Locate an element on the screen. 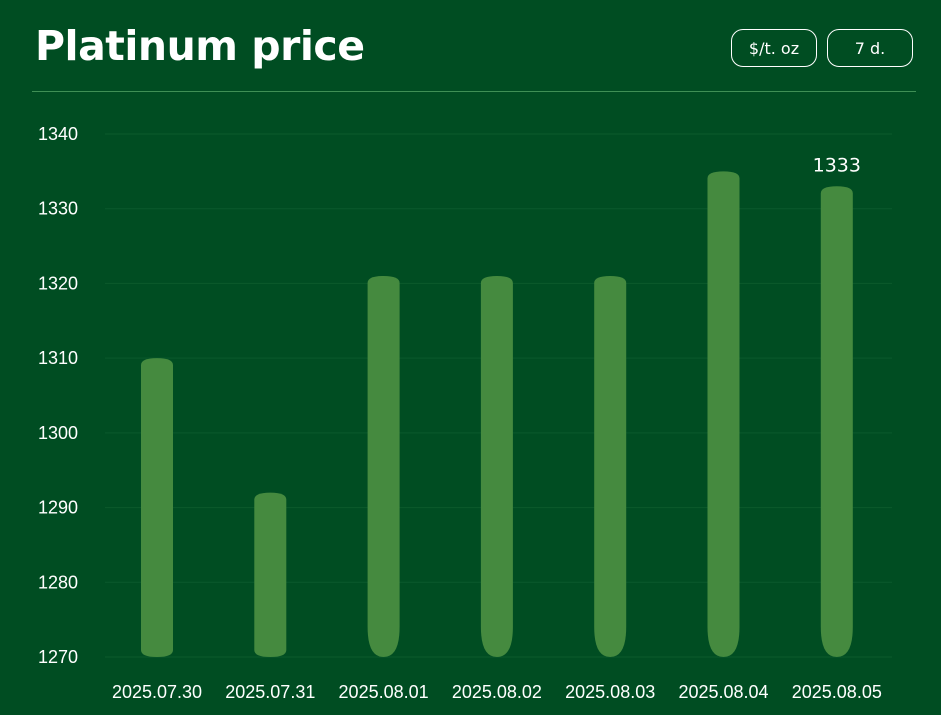  bar-2025.07.30 is located at coordinates (157, 507).